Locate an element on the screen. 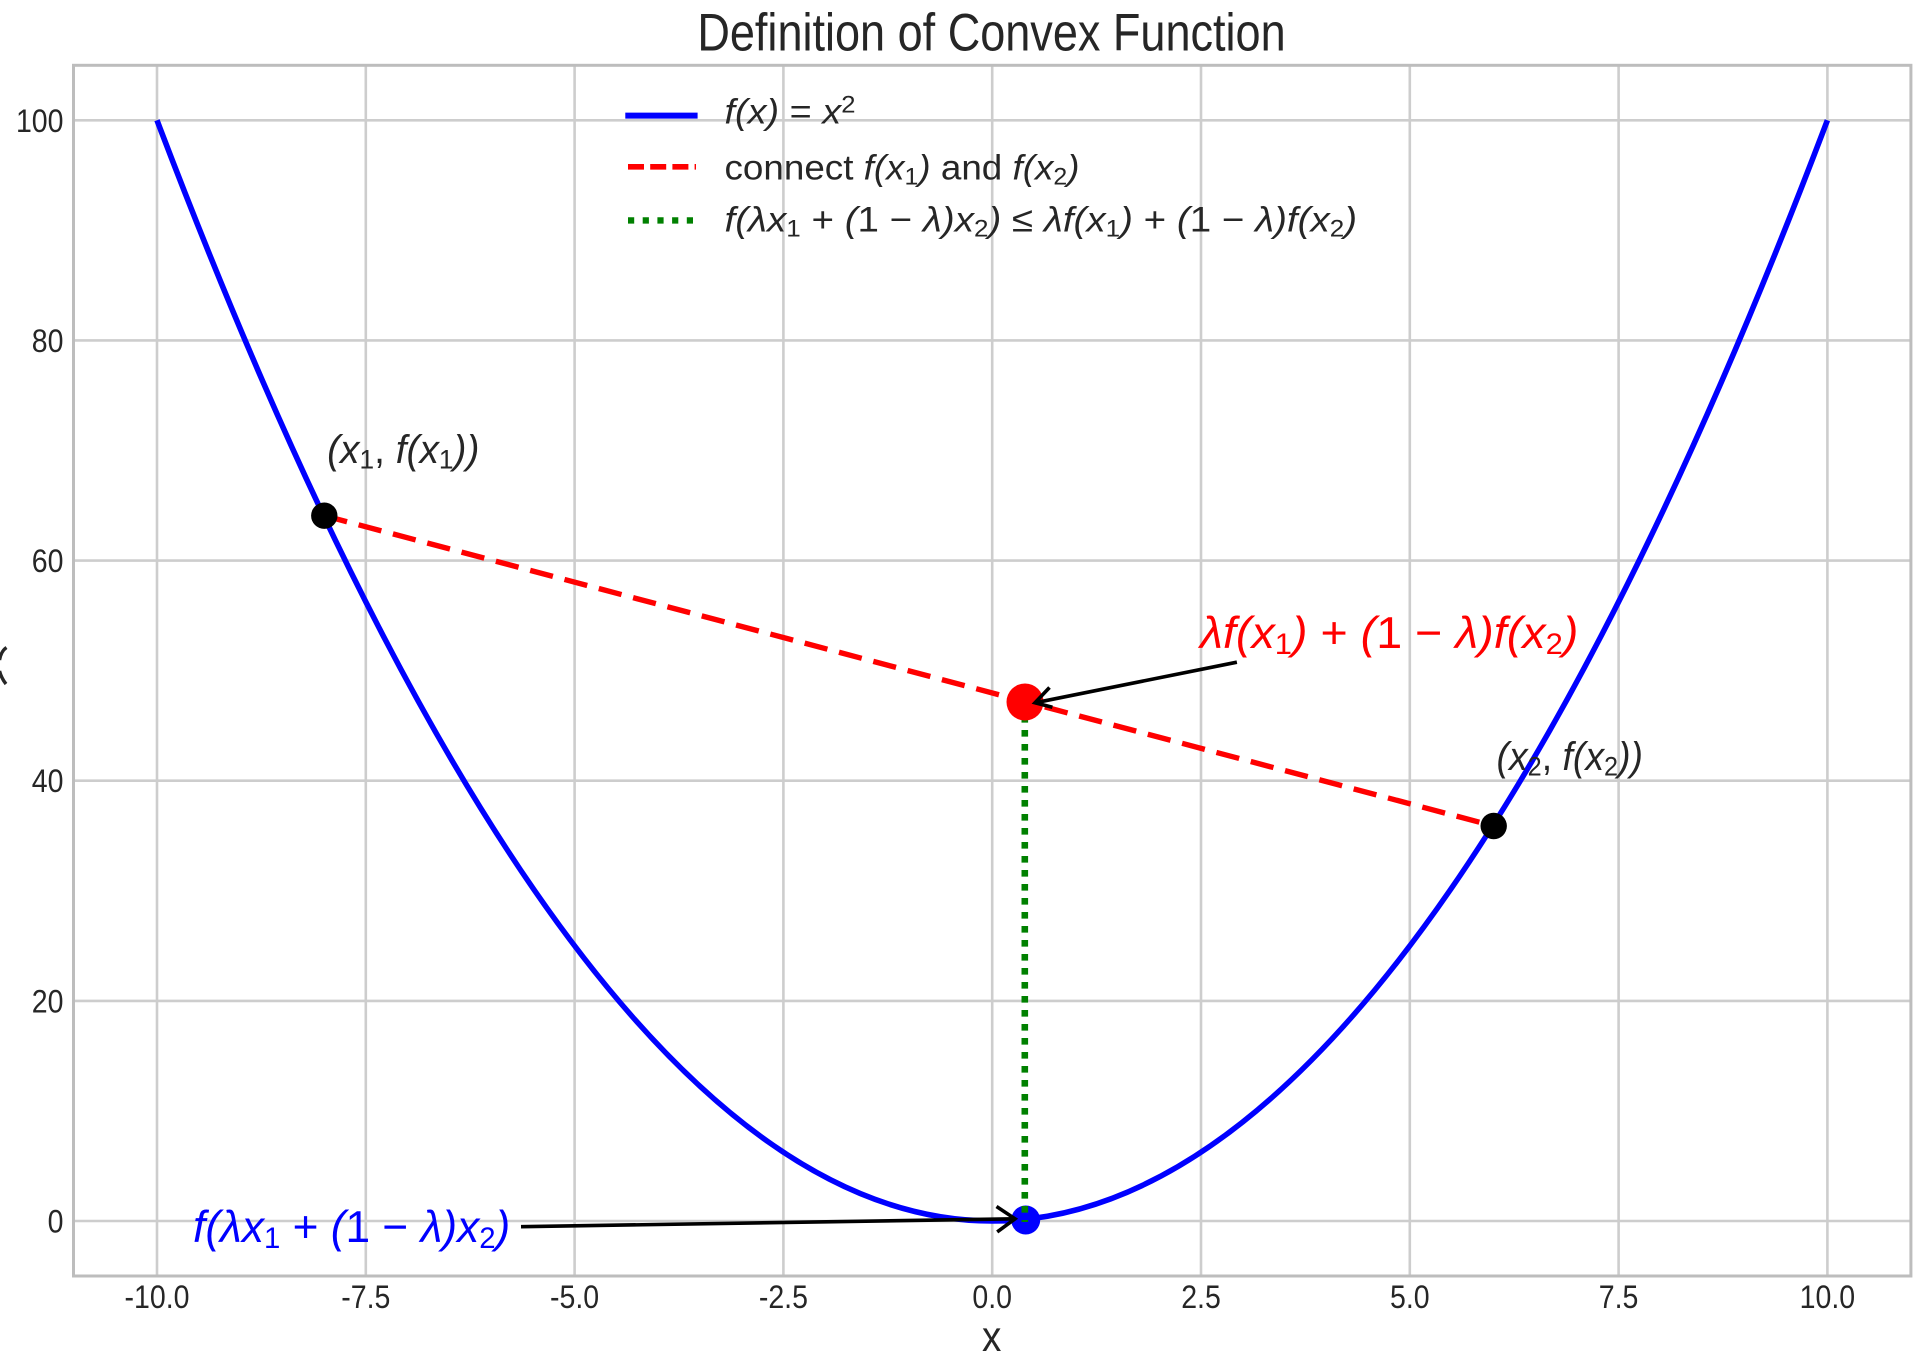 This screenshot has height=1372, width=1928. svg-text: 60 is located at coordinates (48, 561).